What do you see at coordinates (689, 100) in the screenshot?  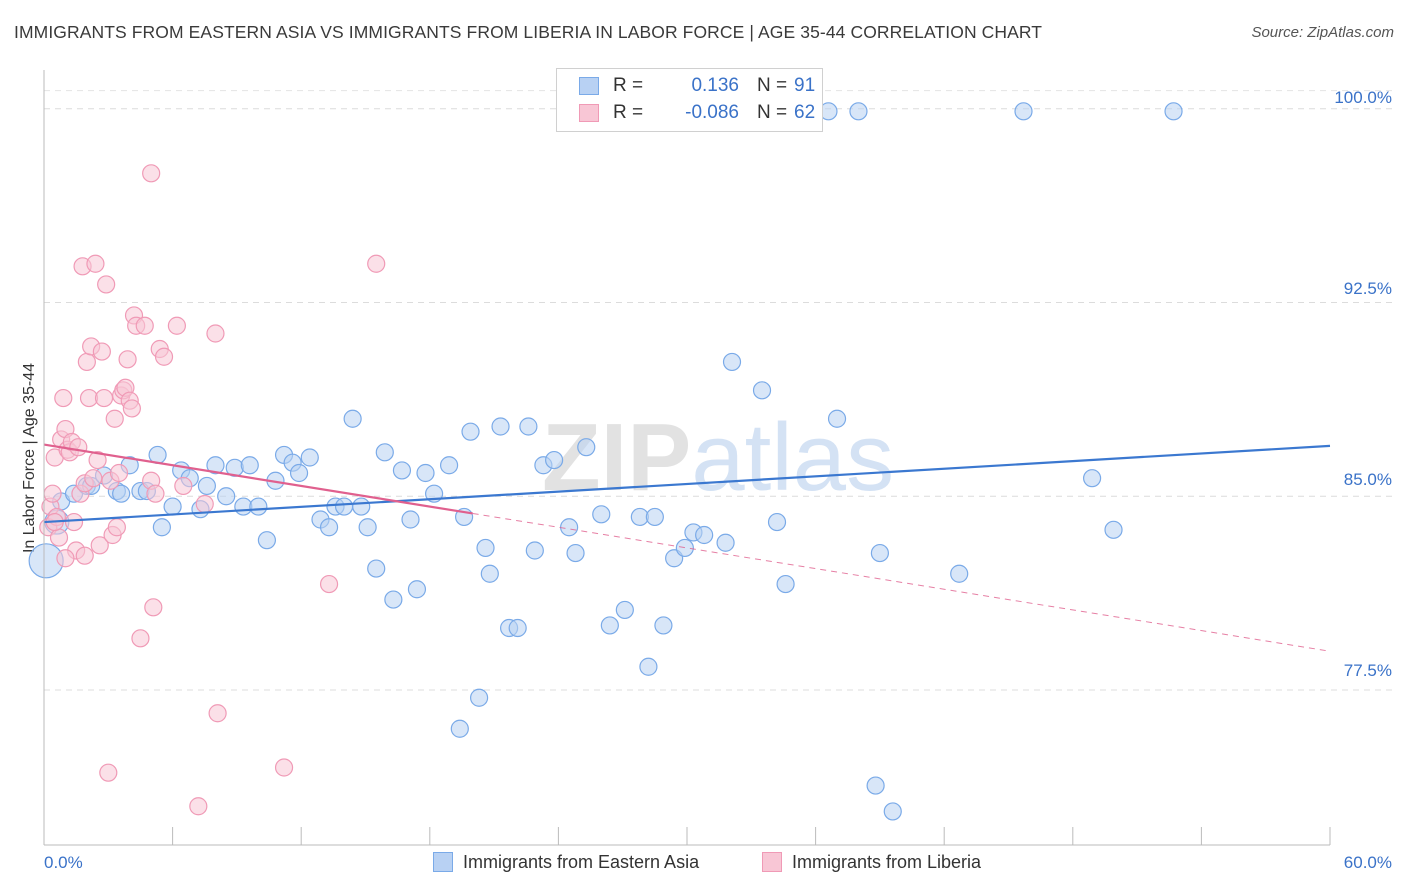 I see `correlation-legend: R = 0.136 N = 91 R = -0.086 N = 62` at bounding box center [689, 100].